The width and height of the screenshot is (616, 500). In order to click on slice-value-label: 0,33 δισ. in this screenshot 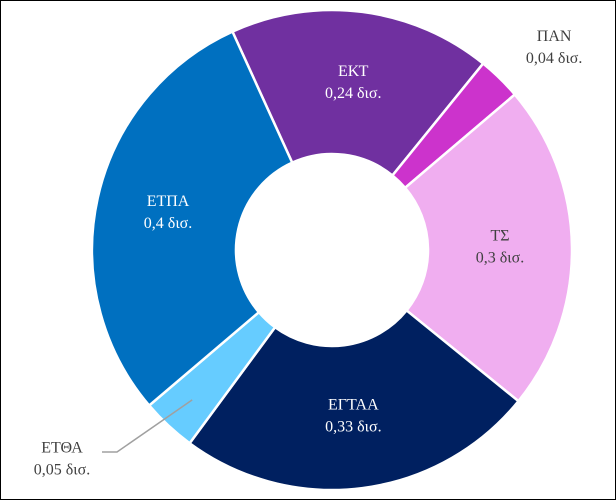, I will do `click(353, 426)`.